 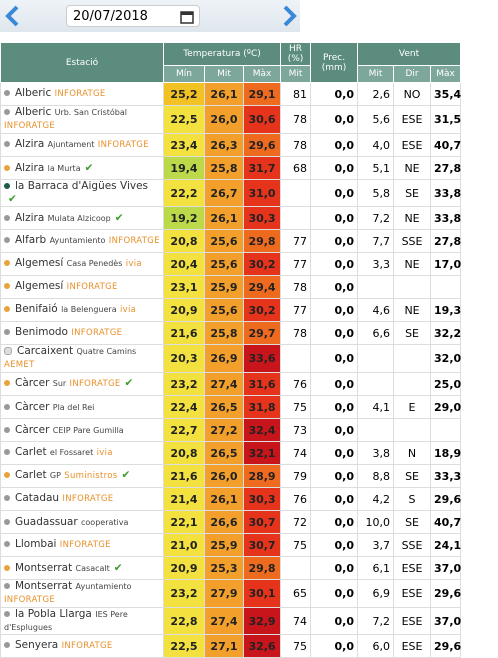 I want to click on station-name: Carlet, so click(x=31, y=452).